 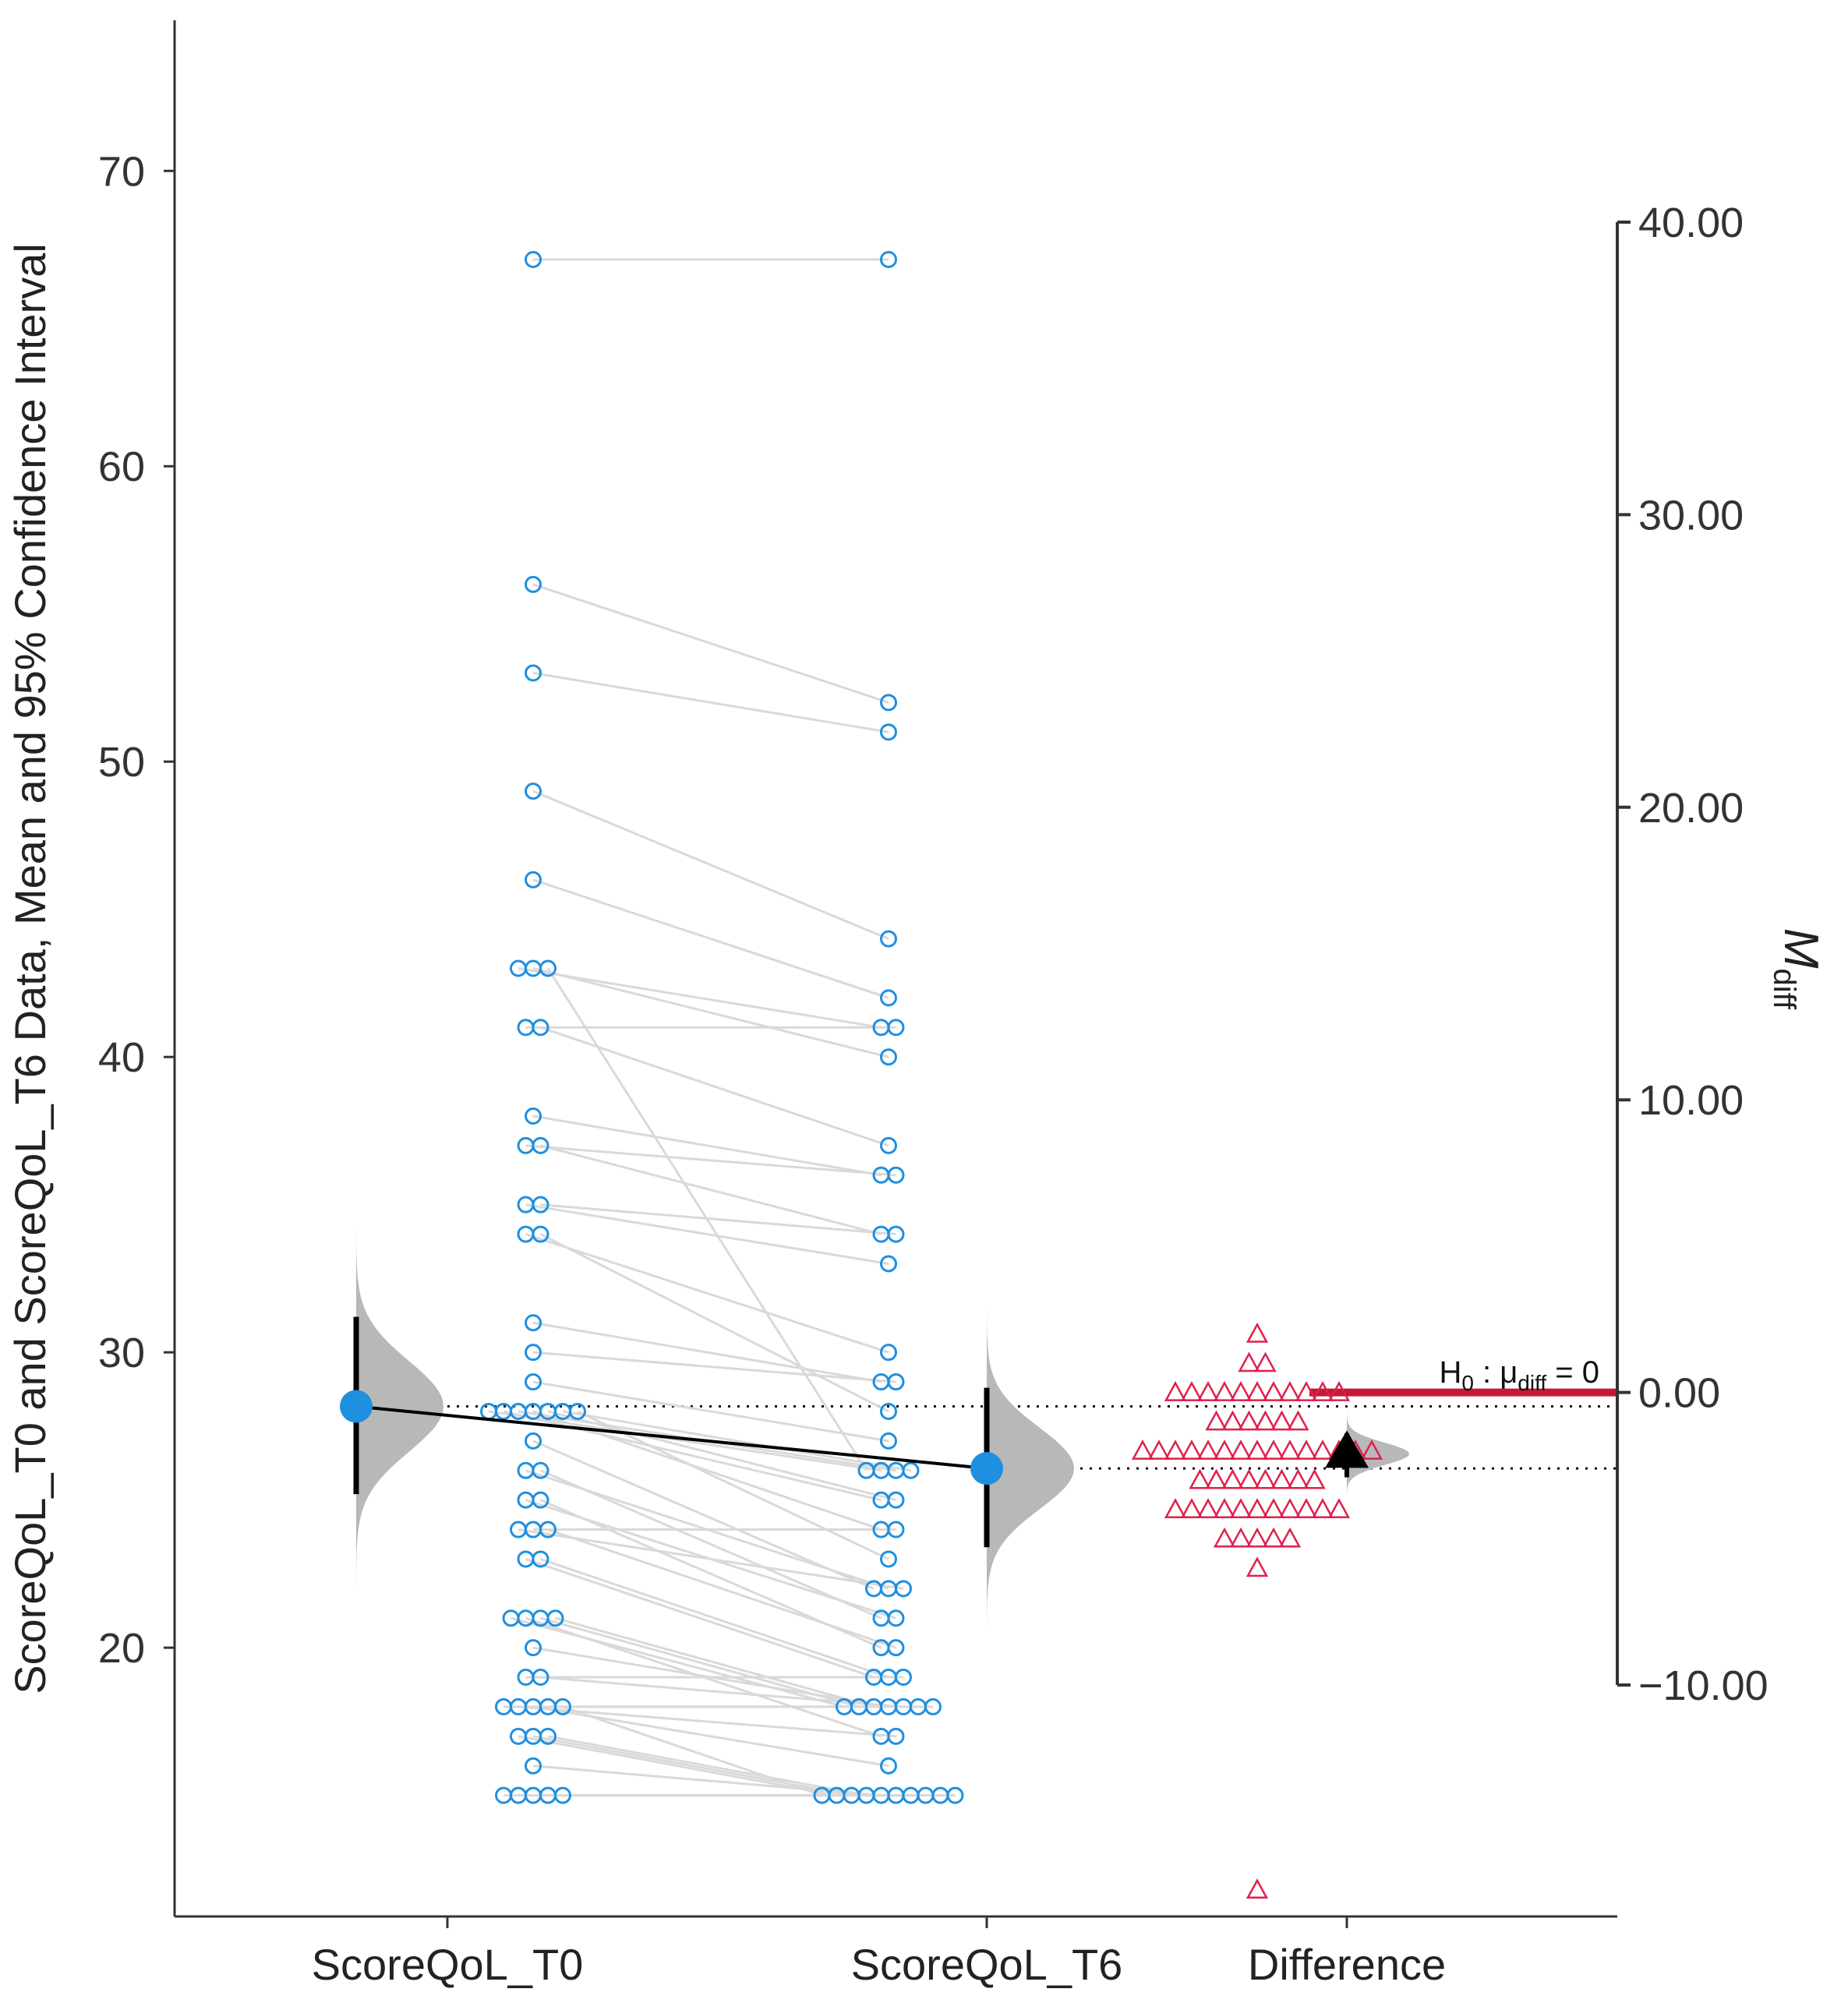 What do you see at coordinates (1467, 1383) in the screenshot?
I see `h0-label-sub0: 0` at bounding box center [1467, 1383].